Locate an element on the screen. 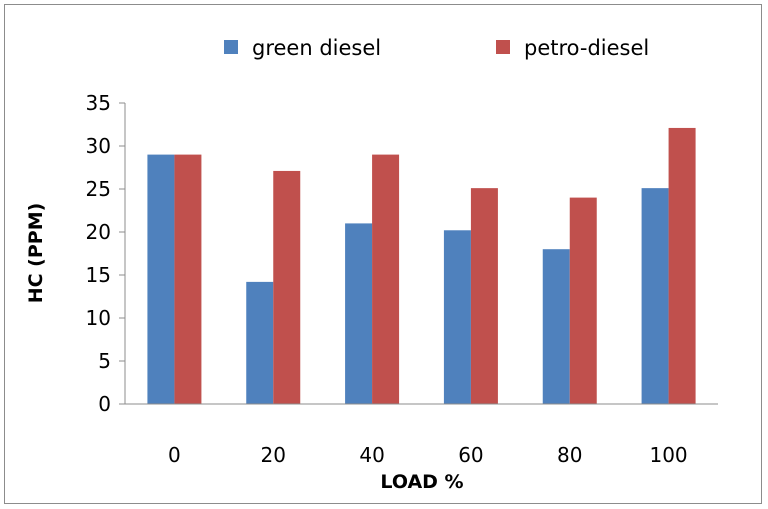 Image resolution: width=768 pixels, height=509 pixels. x-tick-label: 60 is located at coordinates (470, 455).